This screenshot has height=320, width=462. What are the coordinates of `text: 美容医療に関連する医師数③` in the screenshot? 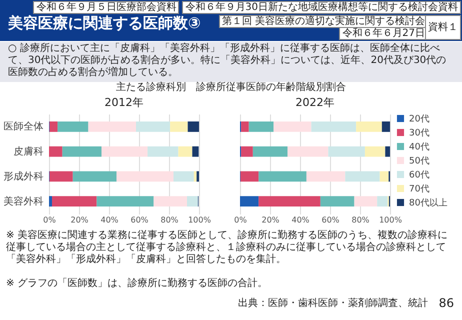 It's located at (104, 23).